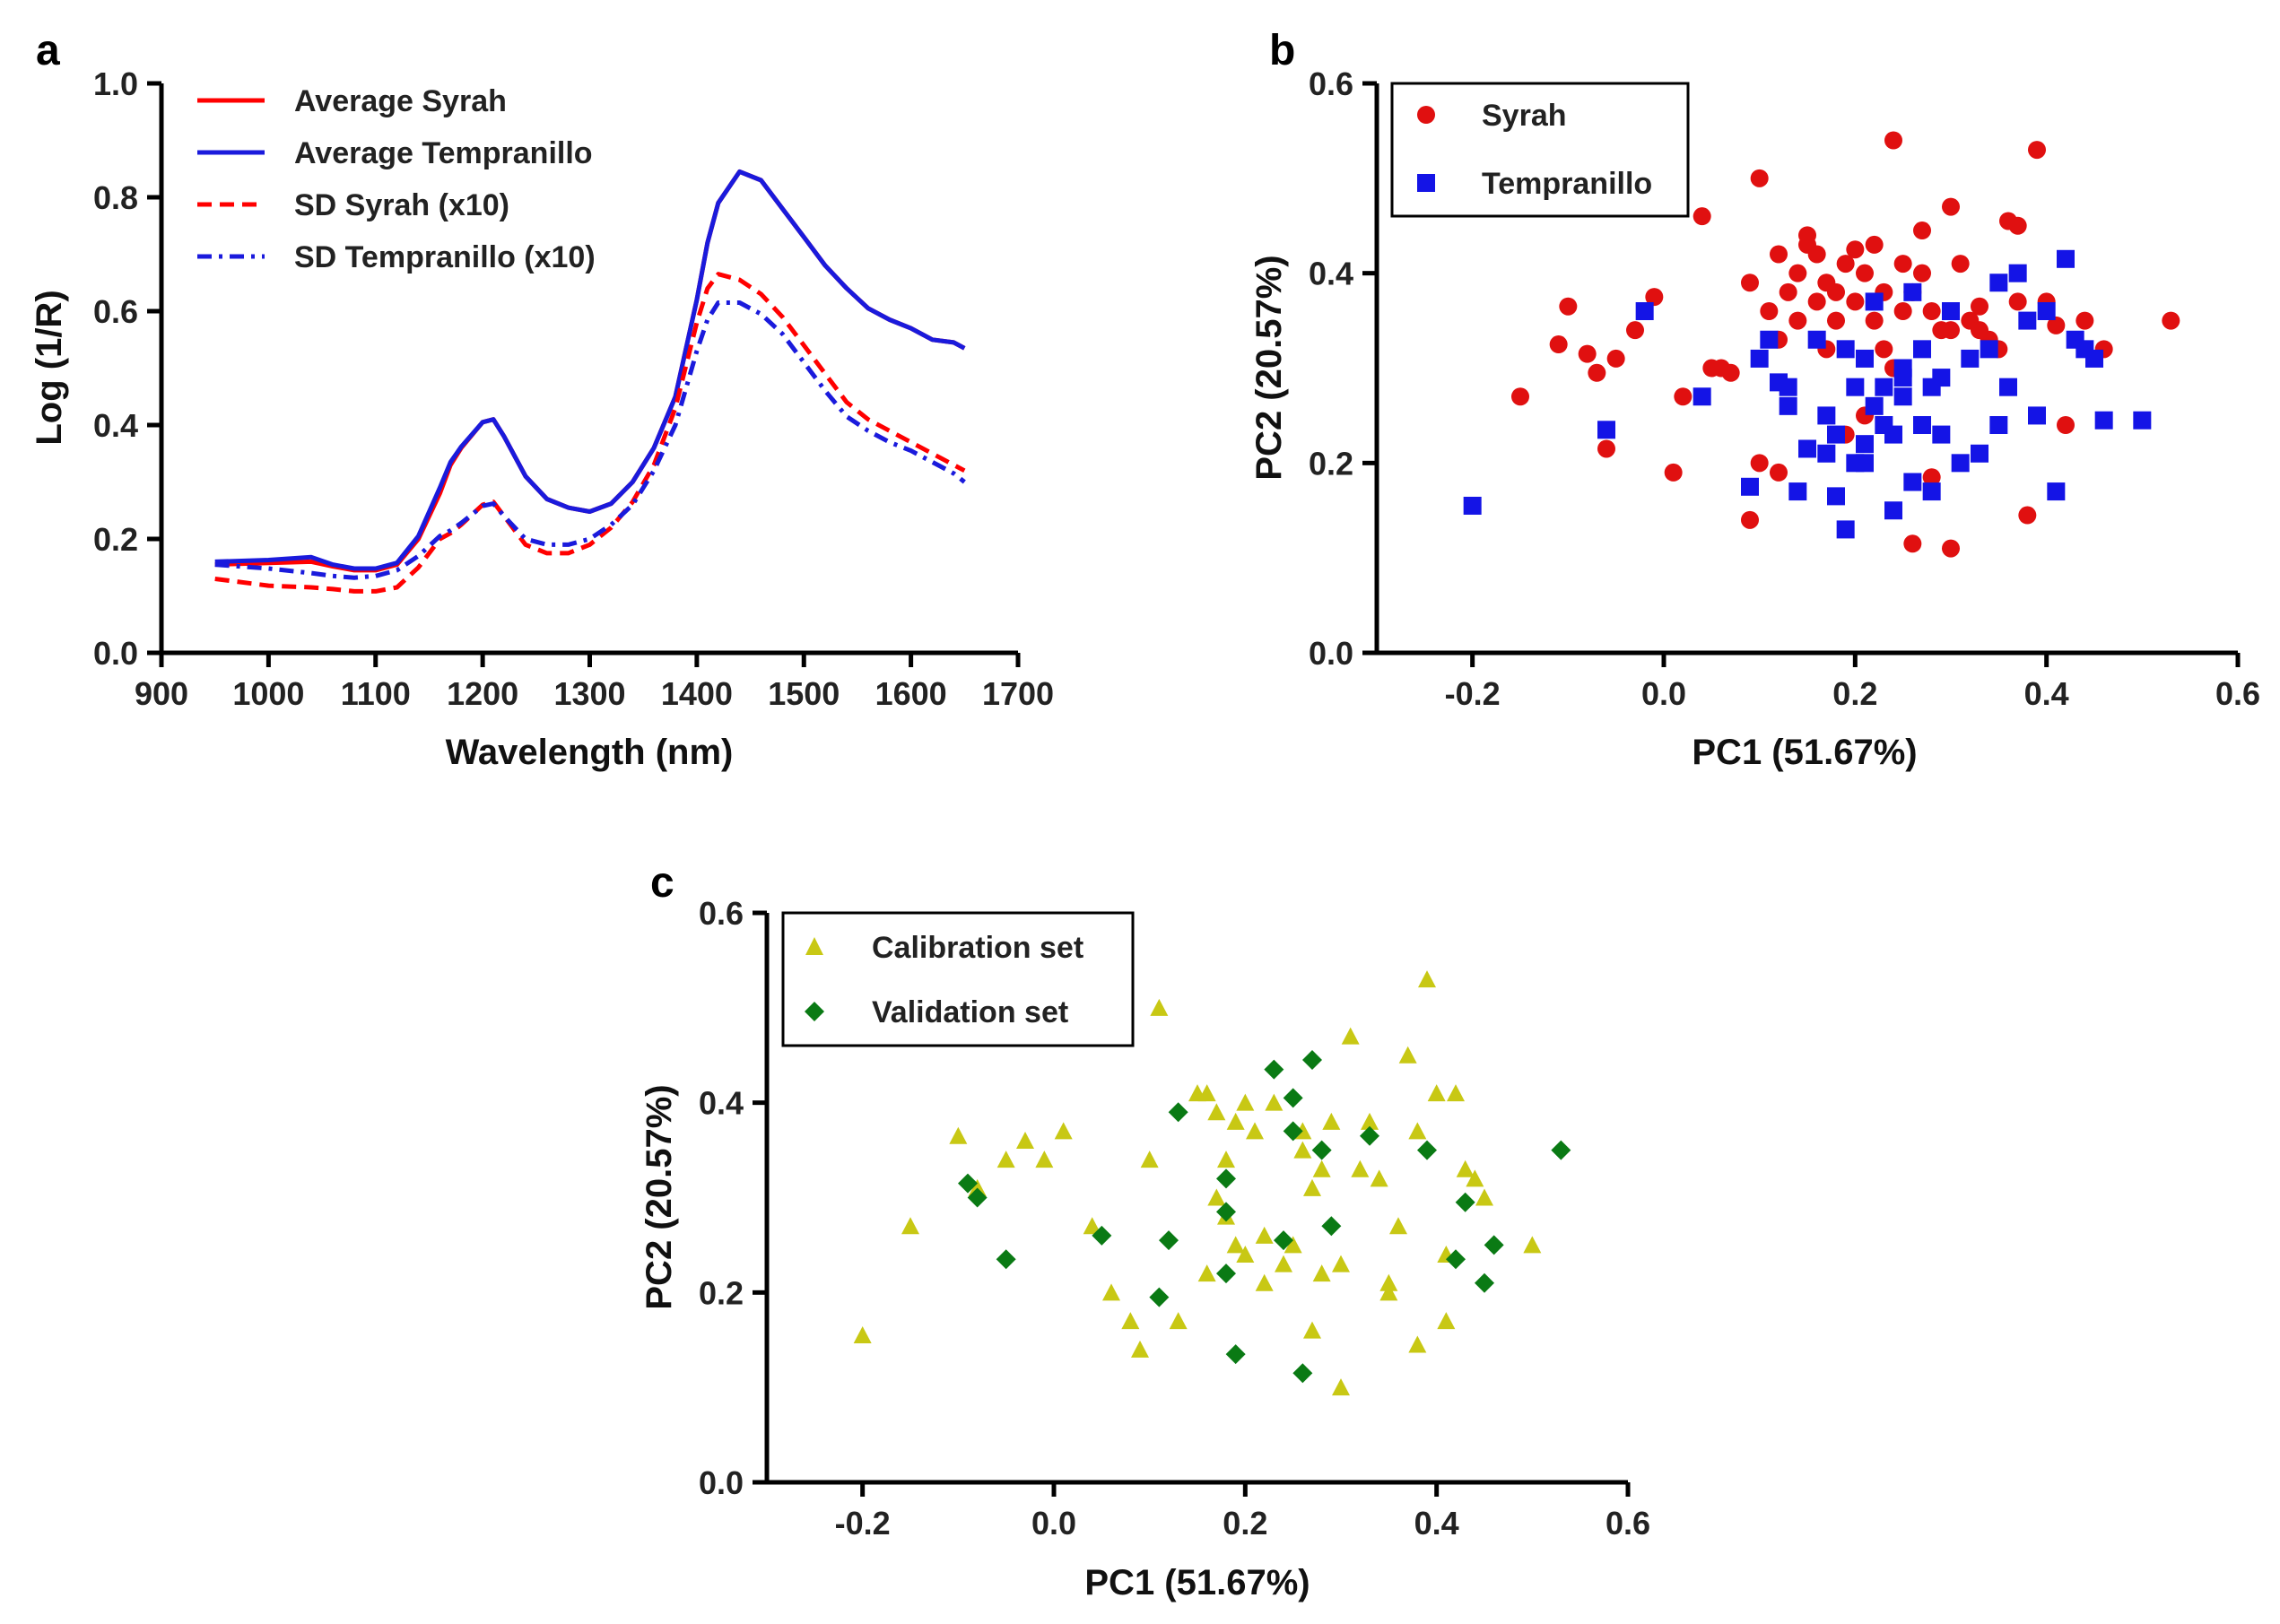  Describe the element at coordinates (814, 1011) in the screenshot. I see `legend-marker-validation-set` at that location.